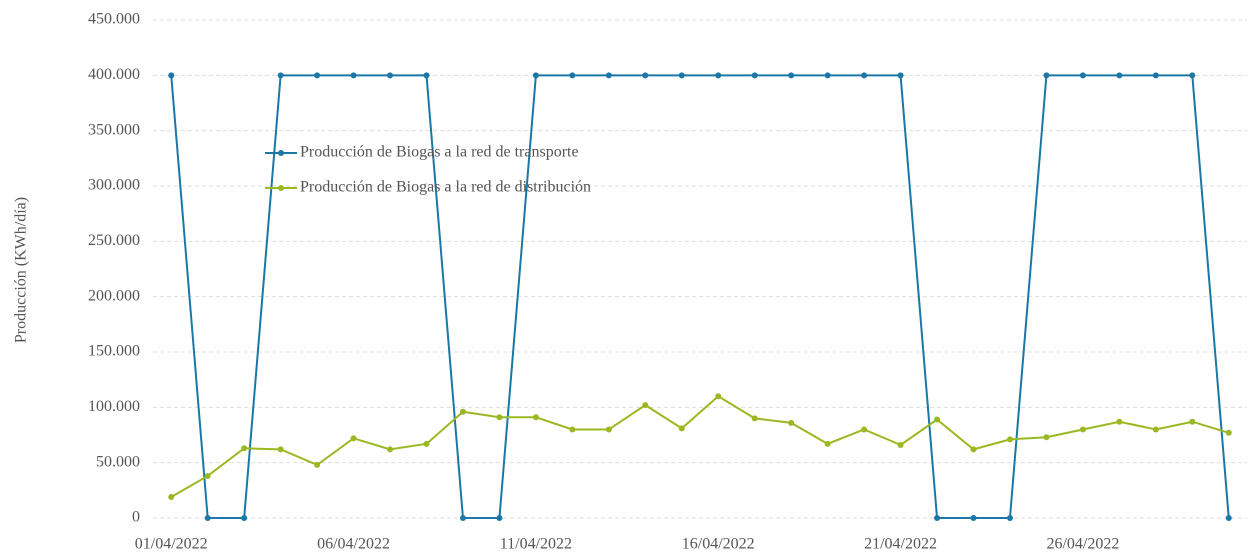 Image resolution: width=1248 pixels, height=555 pixels. Describe the element at coordinates (114, 185) in the screenshot. I see `y-tick-label: 300.000` at that location.